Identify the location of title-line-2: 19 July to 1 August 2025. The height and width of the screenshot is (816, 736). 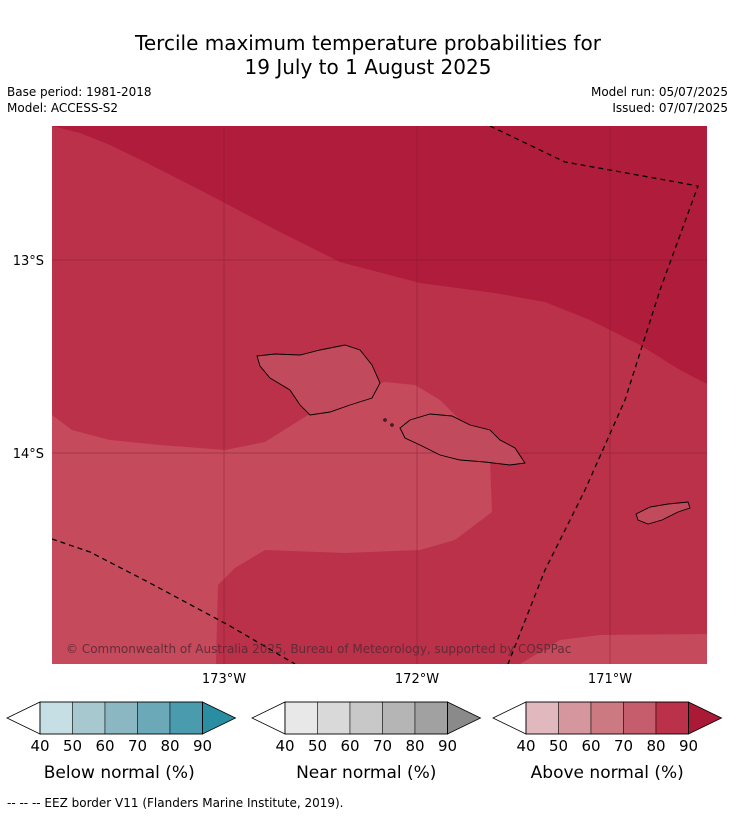
(368, 67).